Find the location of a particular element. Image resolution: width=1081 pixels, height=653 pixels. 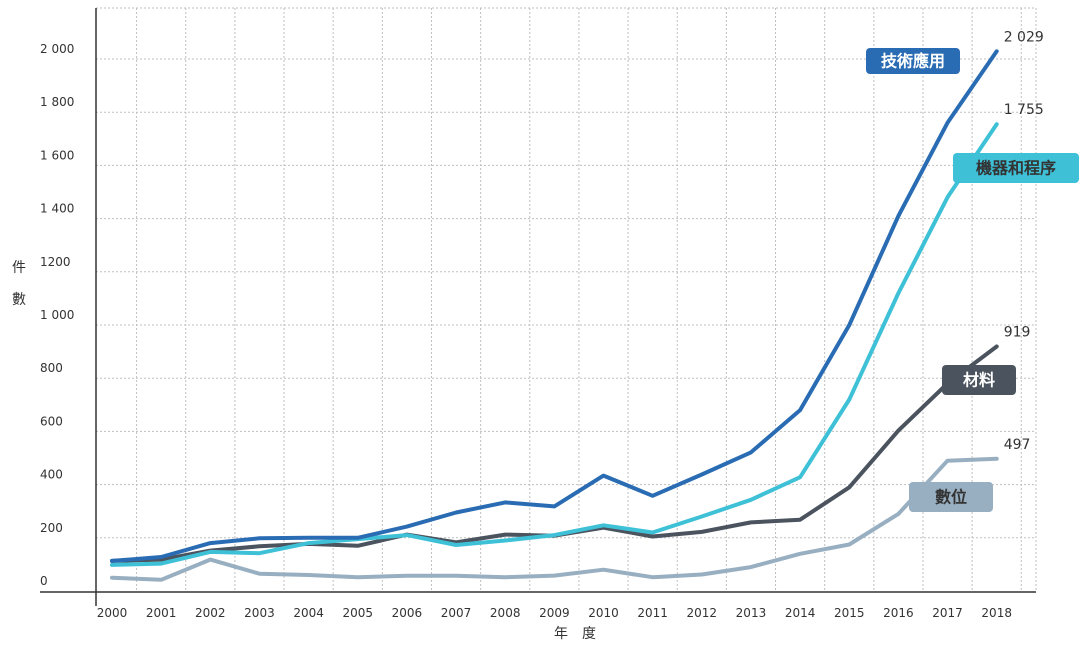

x-tick-label: 2017 is located at coordinates (947, 613).